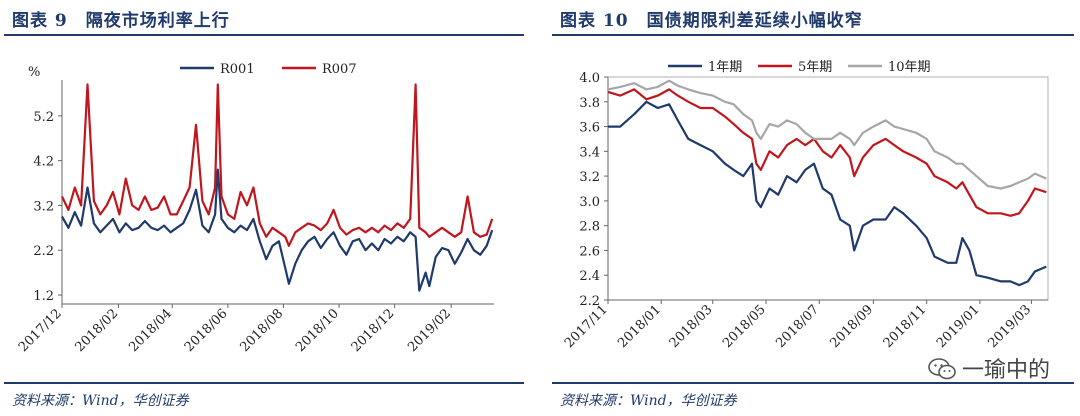 Image resolution: width=1080 pixels, height=416 pixels. What do you see at coordinates (429, 330) in the screenshot?
I see `x-tick-label: 2019/02` at bounding box center [429, 330].